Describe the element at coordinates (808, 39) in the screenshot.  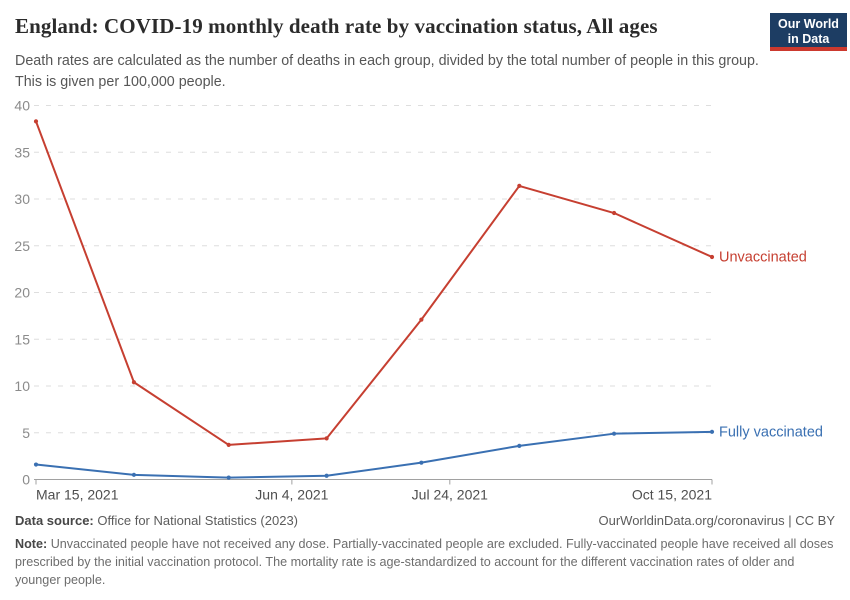
I see `owid-logo-line2: in Data` at that location.